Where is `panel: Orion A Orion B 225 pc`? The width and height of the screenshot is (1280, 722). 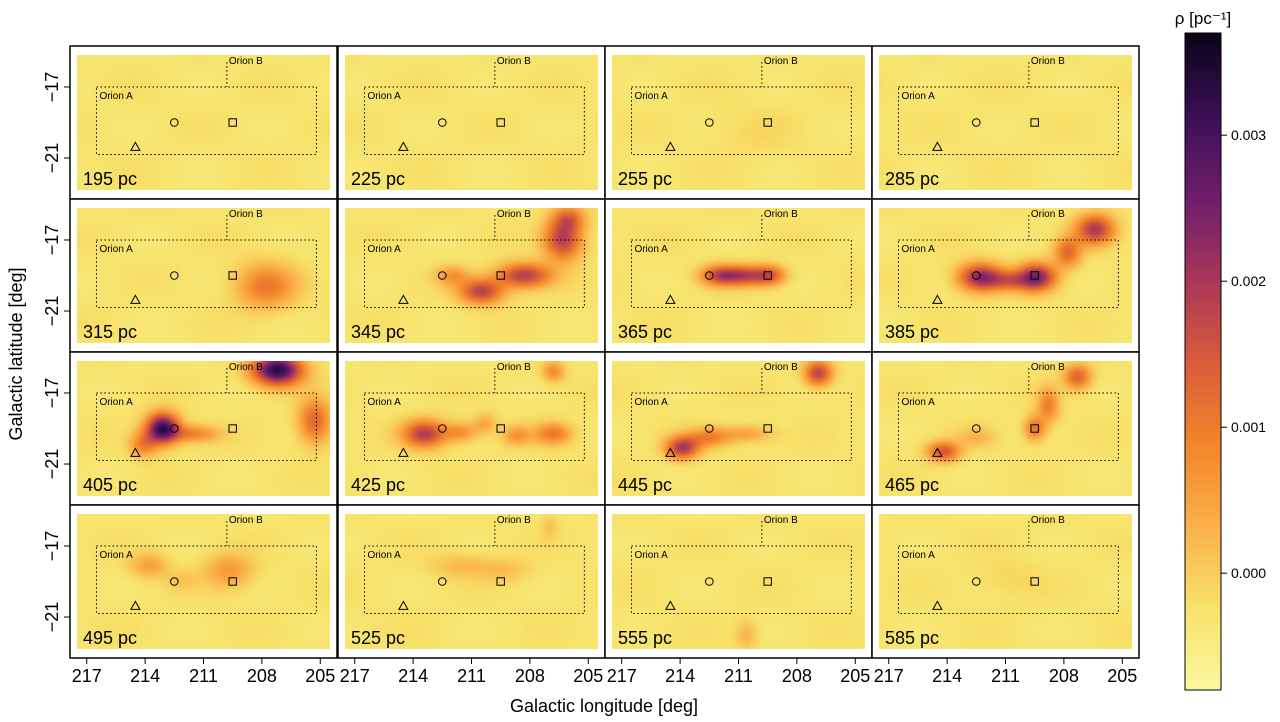
panel: Orion A Orion B 225 pc is located at coordinates (471, 122).